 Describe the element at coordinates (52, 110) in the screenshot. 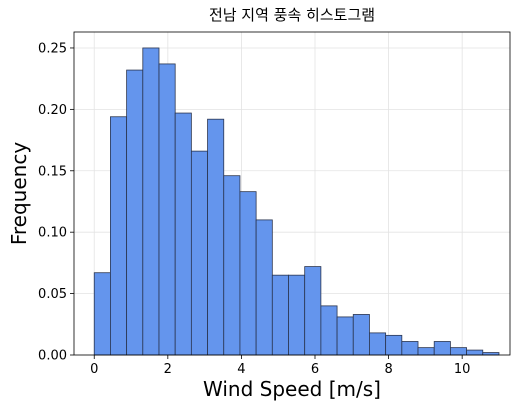

I see `y-tick-label: 0.20` at that location.